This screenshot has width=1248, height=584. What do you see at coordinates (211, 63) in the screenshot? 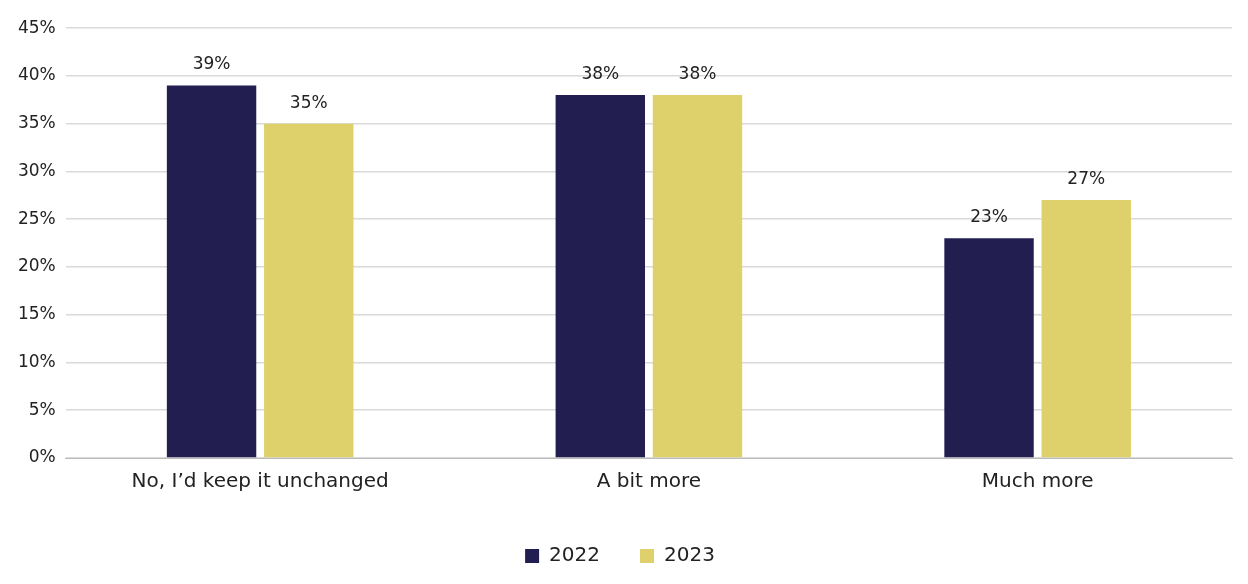
I see `data-label: 39%` at bounding box center [211, 63].